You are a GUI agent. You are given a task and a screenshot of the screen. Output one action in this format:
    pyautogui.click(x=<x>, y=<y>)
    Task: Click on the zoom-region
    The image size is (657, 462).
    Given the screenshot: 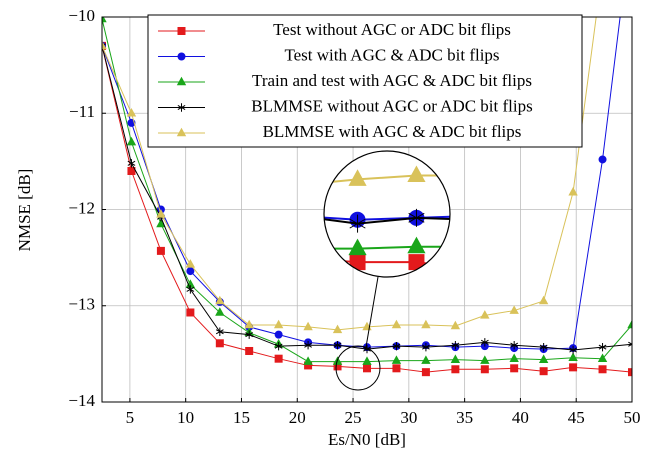 What is the action you would take?
    pyautogui.click(x=358, y=368)
    